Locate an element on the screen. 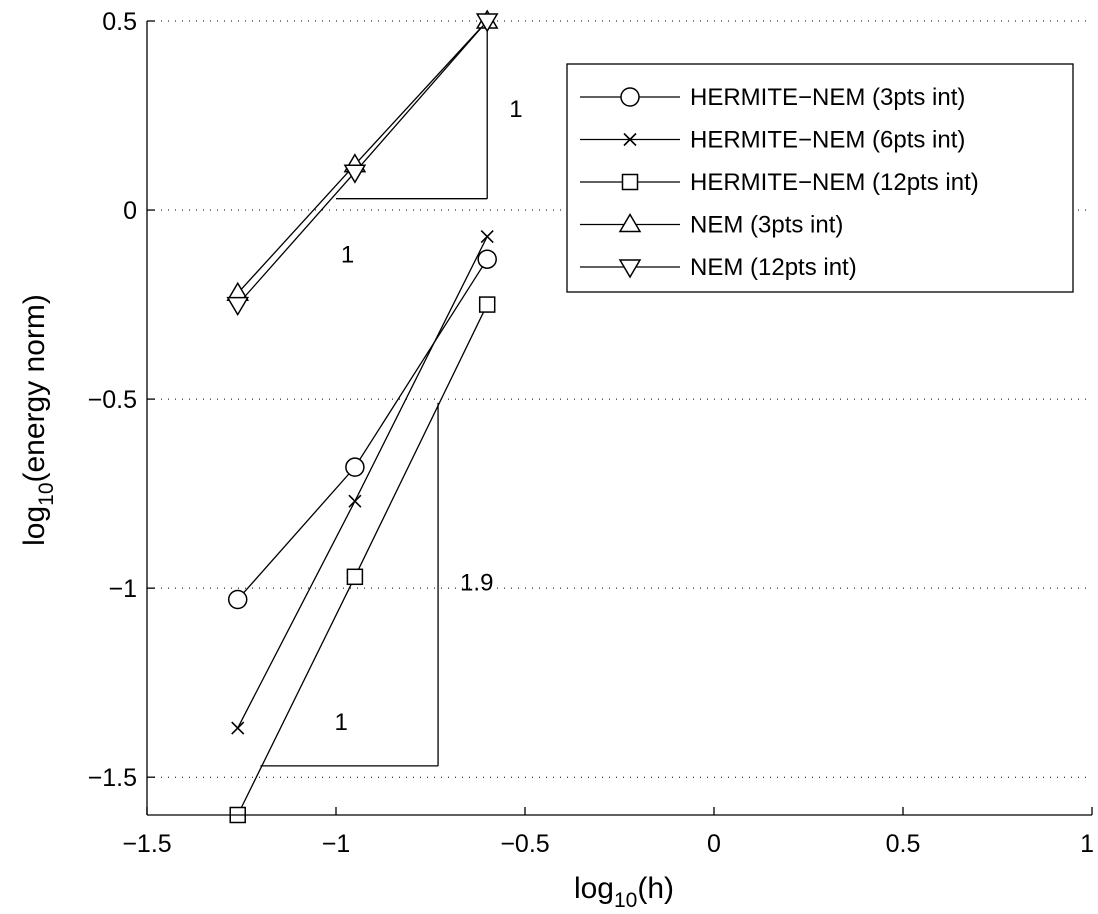 The width and height of the screenshot is (1098, 914). y-tick-label: −1.5 is located at coordinates (112, 778).